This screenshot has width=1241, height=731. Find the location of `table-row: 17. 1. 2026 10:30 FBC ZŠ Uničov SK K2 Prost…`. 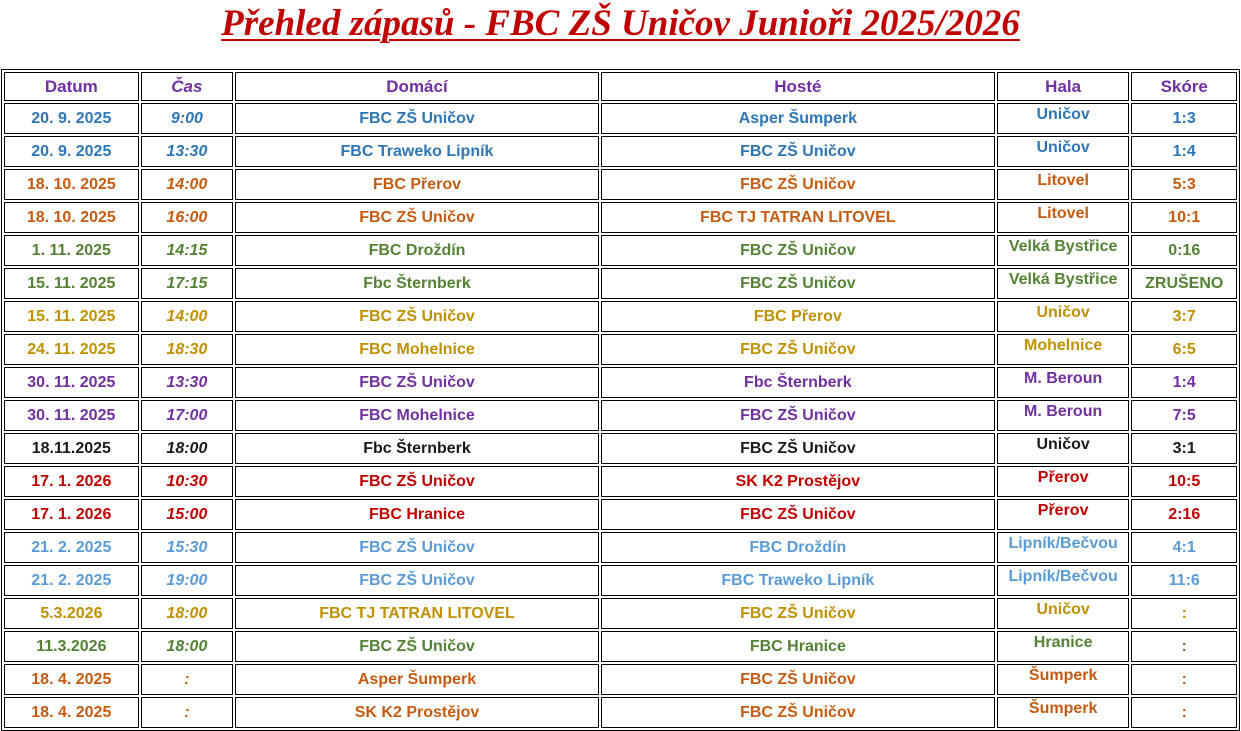

table-row: 17. 1. 2026 10:30 FBC ZŠ Uničov SK K2 Prost… is located at coordinates (620, 481).